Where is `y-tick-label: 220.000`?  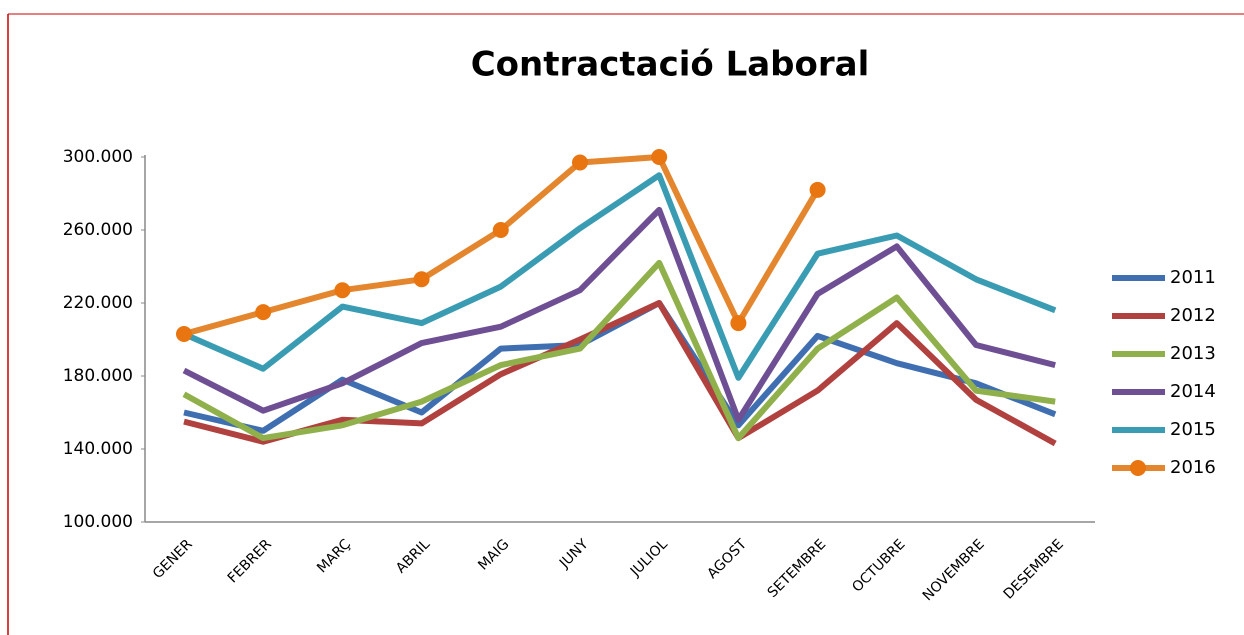
y-tick-label: 220.000 is located at coordinates (98, 303).